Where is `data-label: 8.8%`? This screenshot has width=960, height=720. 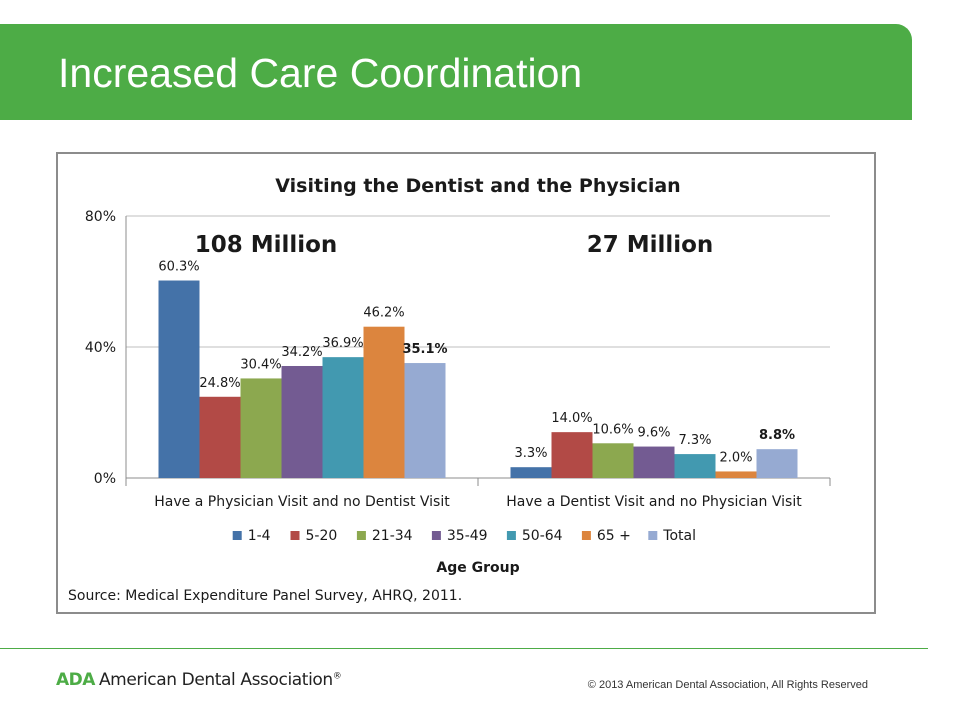
data-label: 8.8% is located at coordinates (777, 435).